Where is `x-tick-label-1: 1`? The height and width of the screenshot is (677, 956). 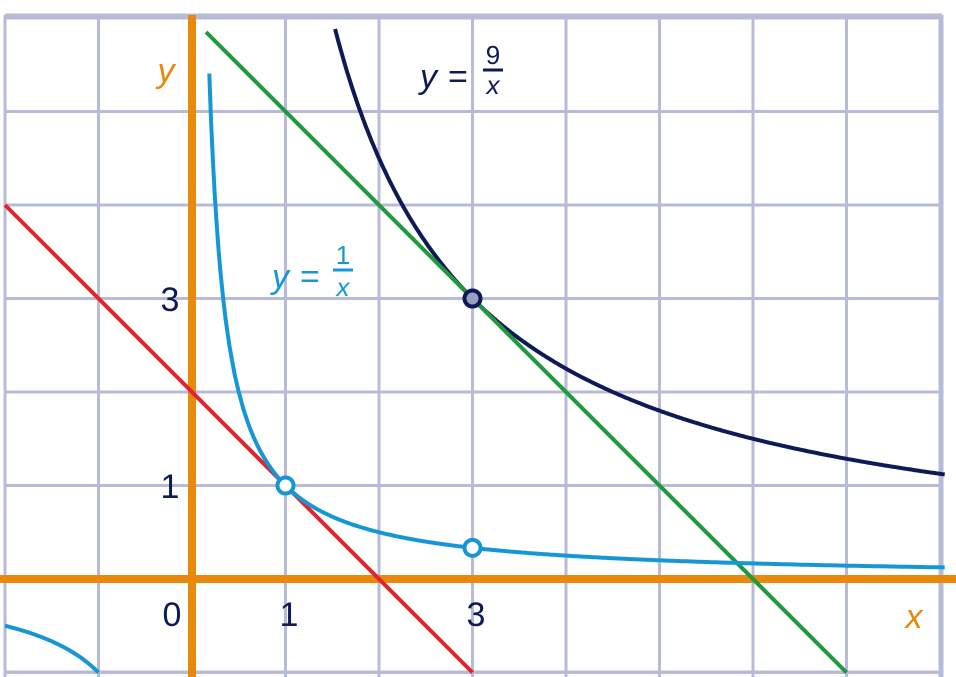 x-tick-label-1: 1 is located at coordinates (289, 615).